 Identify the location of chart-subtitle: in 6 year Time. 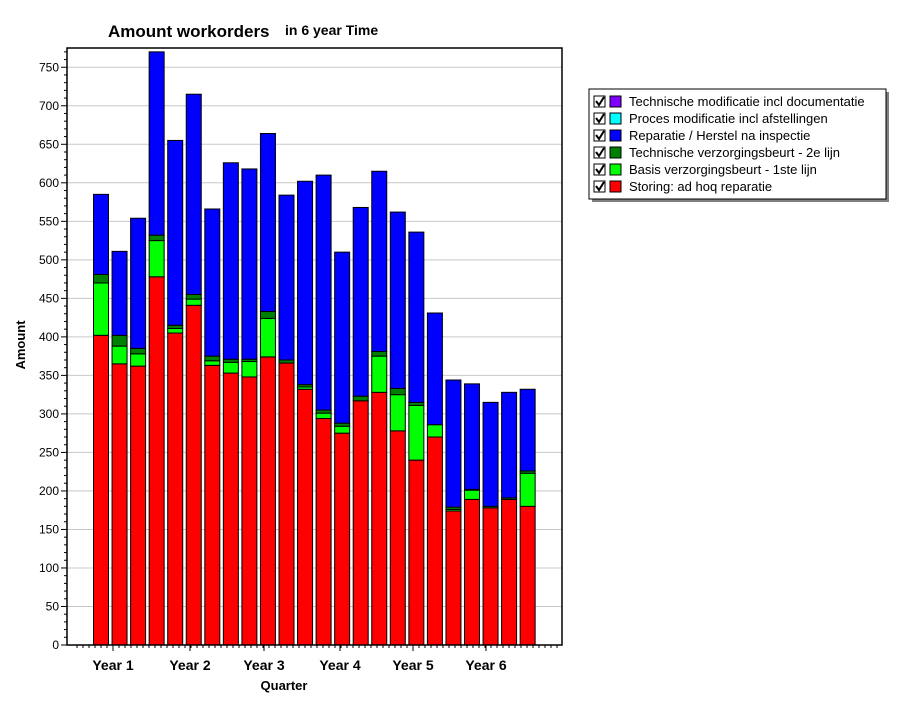
(331, 30).